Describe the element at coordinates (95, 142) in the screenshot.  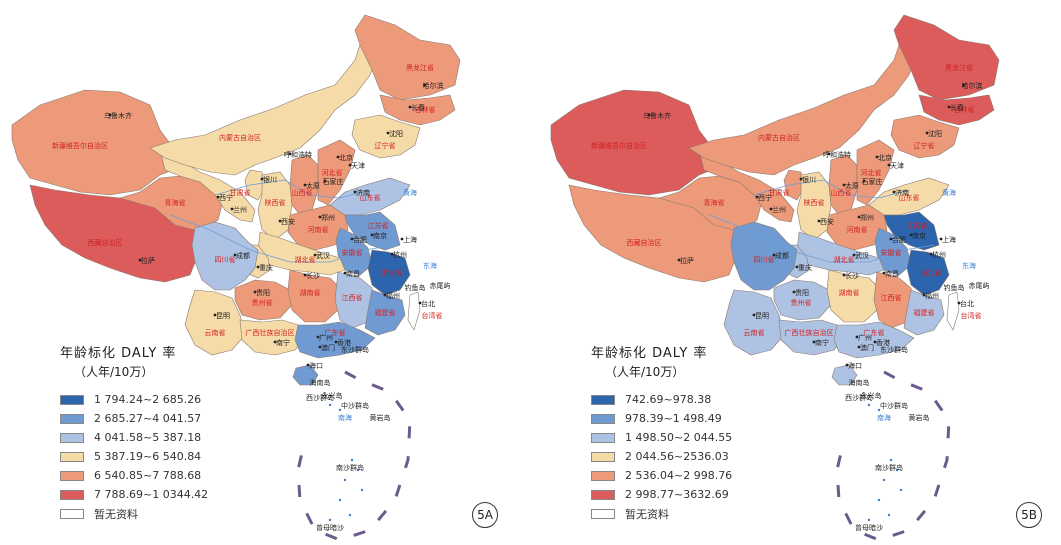
I see `region-xinjiang` at that location.